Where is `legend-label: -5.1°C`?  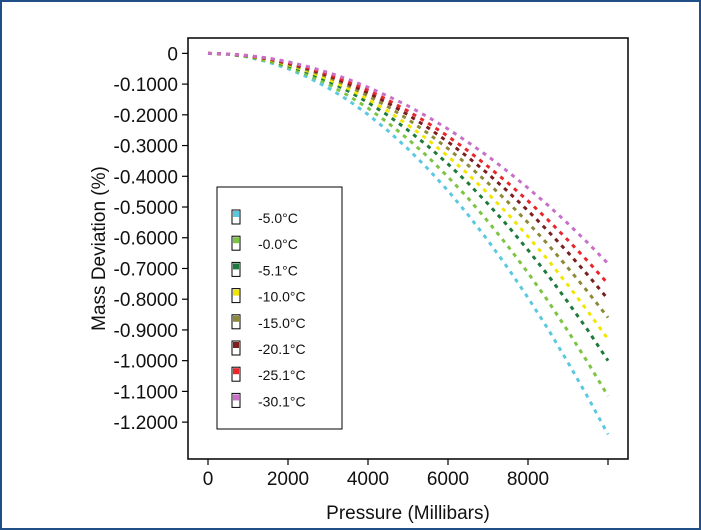
legend-label: -5.1°C is located at coordinates (278, 270).